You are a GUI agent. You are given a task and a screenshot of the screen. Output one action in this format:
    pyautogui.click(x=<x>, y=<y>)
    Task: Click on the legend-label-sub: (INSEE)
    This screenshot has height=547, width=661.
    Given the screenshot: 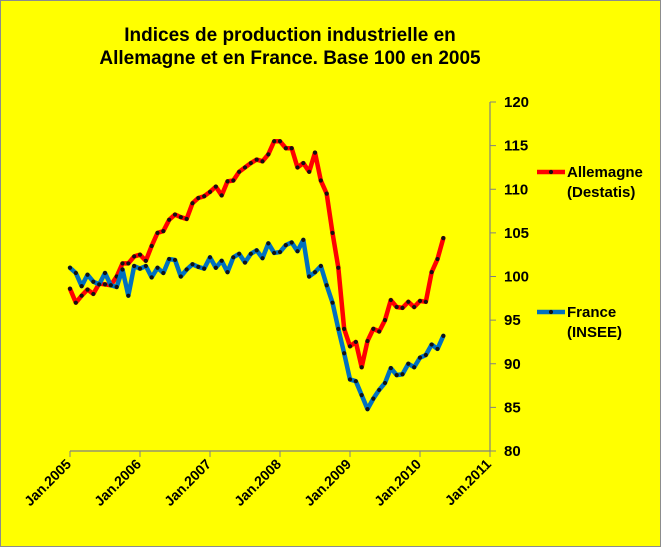 What is the action you would take?
    pyautogui.click(x=594, y=332)
    